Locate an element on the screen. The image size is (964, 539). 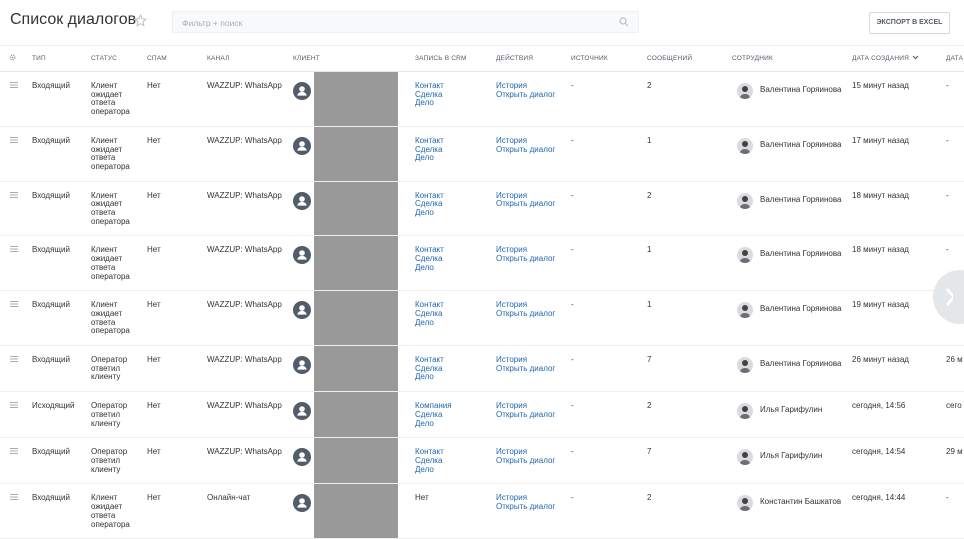
search-input: Фильтр + поиск is located at coordinates (405, 22).